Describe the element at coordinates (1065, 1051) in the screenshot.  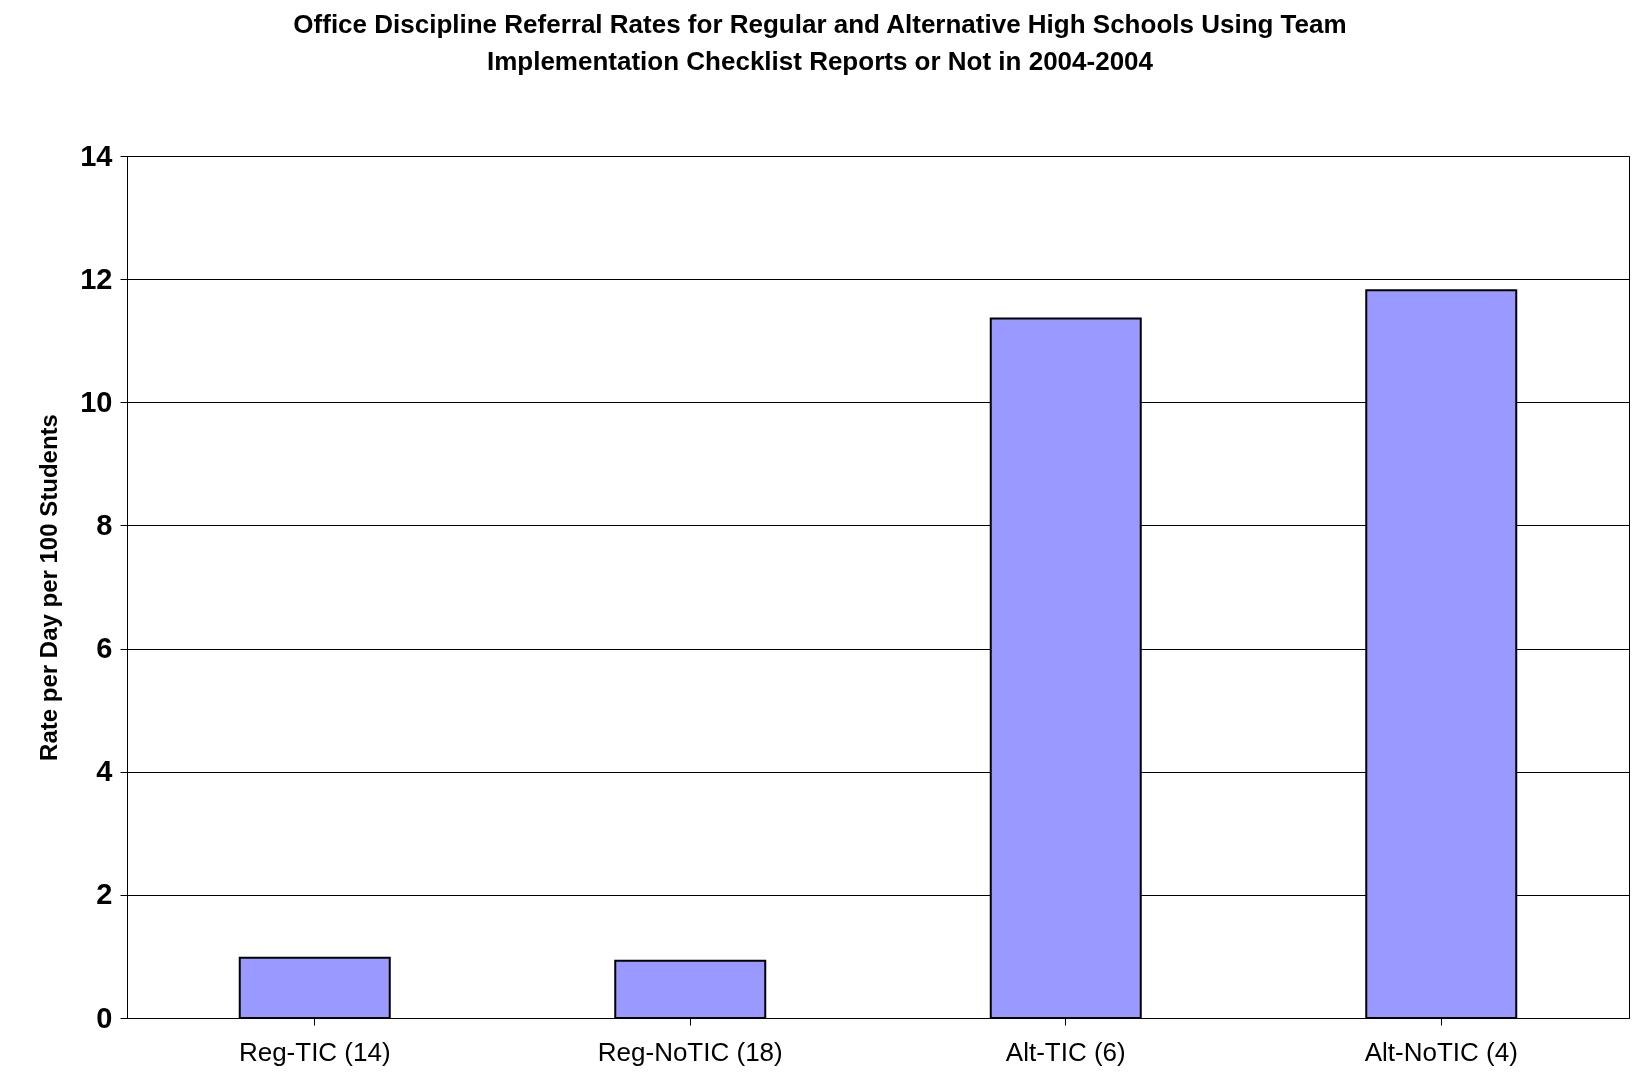
I see `x-tick-label: Alt-TIC (6)` at that location.